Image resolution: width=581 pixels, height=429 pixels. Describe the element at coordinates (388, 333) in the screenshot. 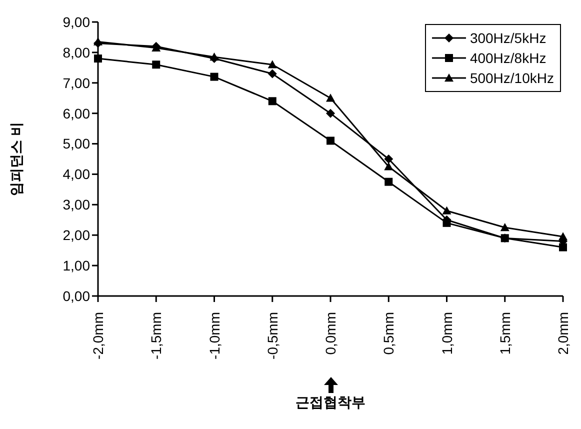

I see `x-tick-label: 0,5mm` at that location.